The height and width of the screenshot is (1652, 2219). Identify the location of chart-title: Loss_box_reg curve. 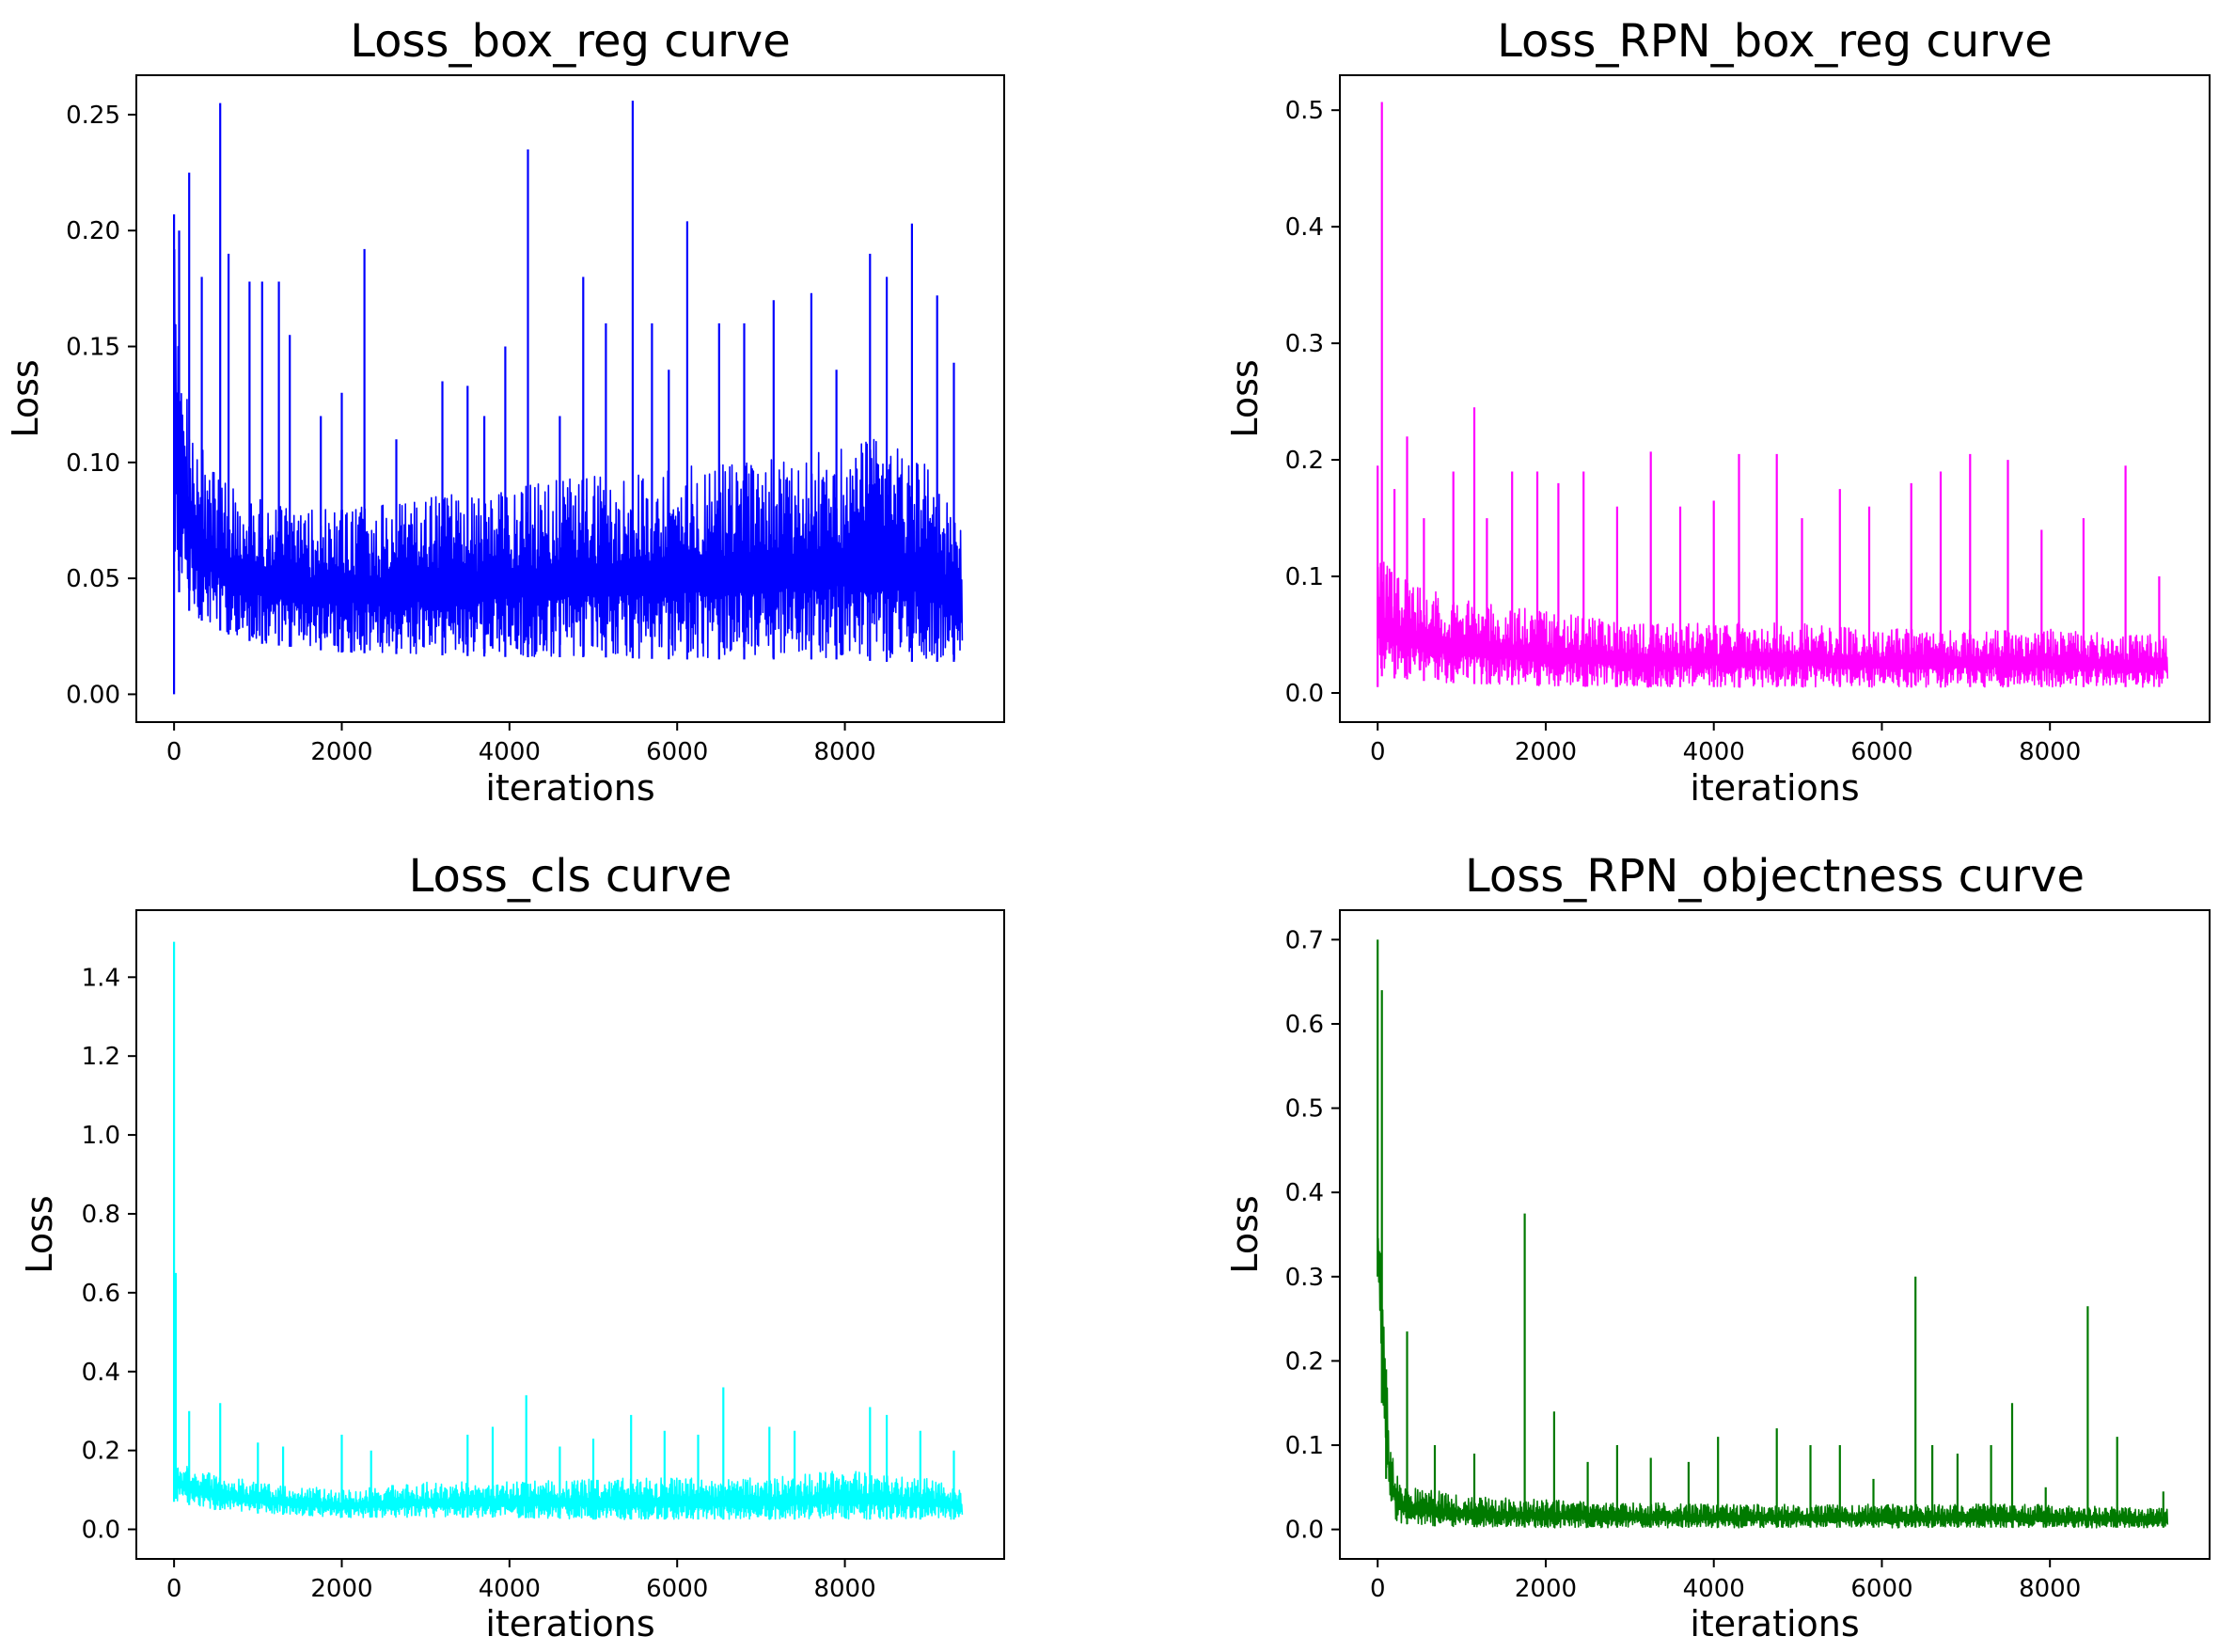
(570, 42).